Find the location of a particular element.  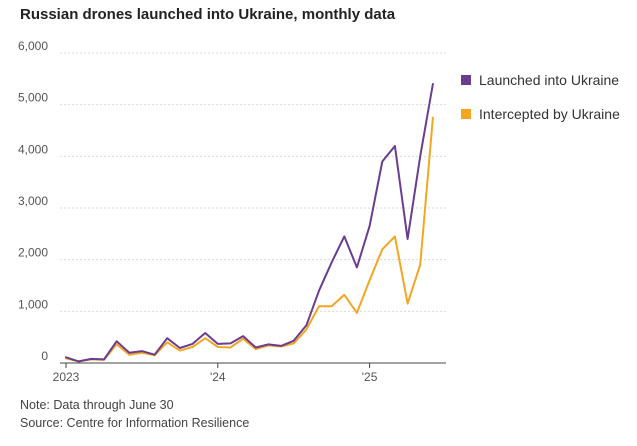

legend-item-launched: Launched into Ukraine is located at coordinates (540, 80).